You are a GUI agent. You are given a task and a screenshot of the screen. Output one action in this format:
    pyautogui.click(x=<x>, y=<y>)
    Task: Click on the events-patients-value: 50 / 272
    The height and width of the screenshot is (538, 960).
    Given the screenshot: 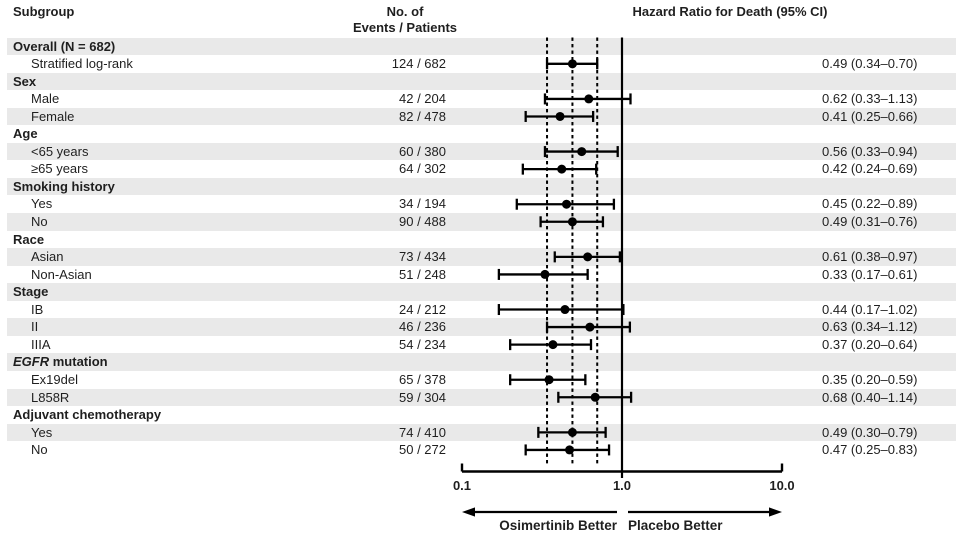 What is the action you would take?
    pyautogui.click(x=422, y=450)
    